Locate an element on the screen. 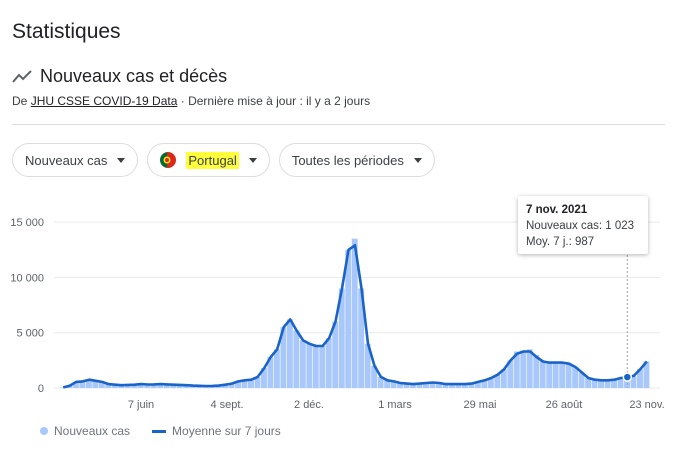 Image resolution: width=685 pixels, height=451 pixels. source-prefix: De is located at coordinates (20, 101).